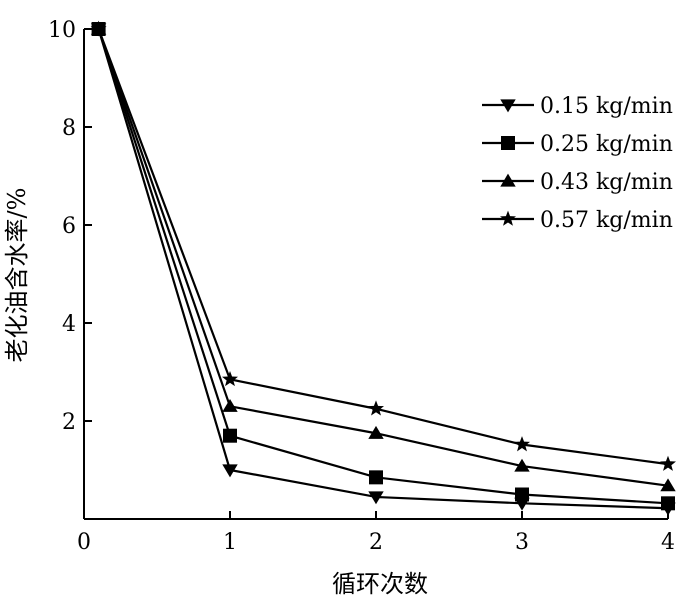 The height and width of the screenshot is (605, 700). I want to click on x-tick-label: 3, so click(522, 542).